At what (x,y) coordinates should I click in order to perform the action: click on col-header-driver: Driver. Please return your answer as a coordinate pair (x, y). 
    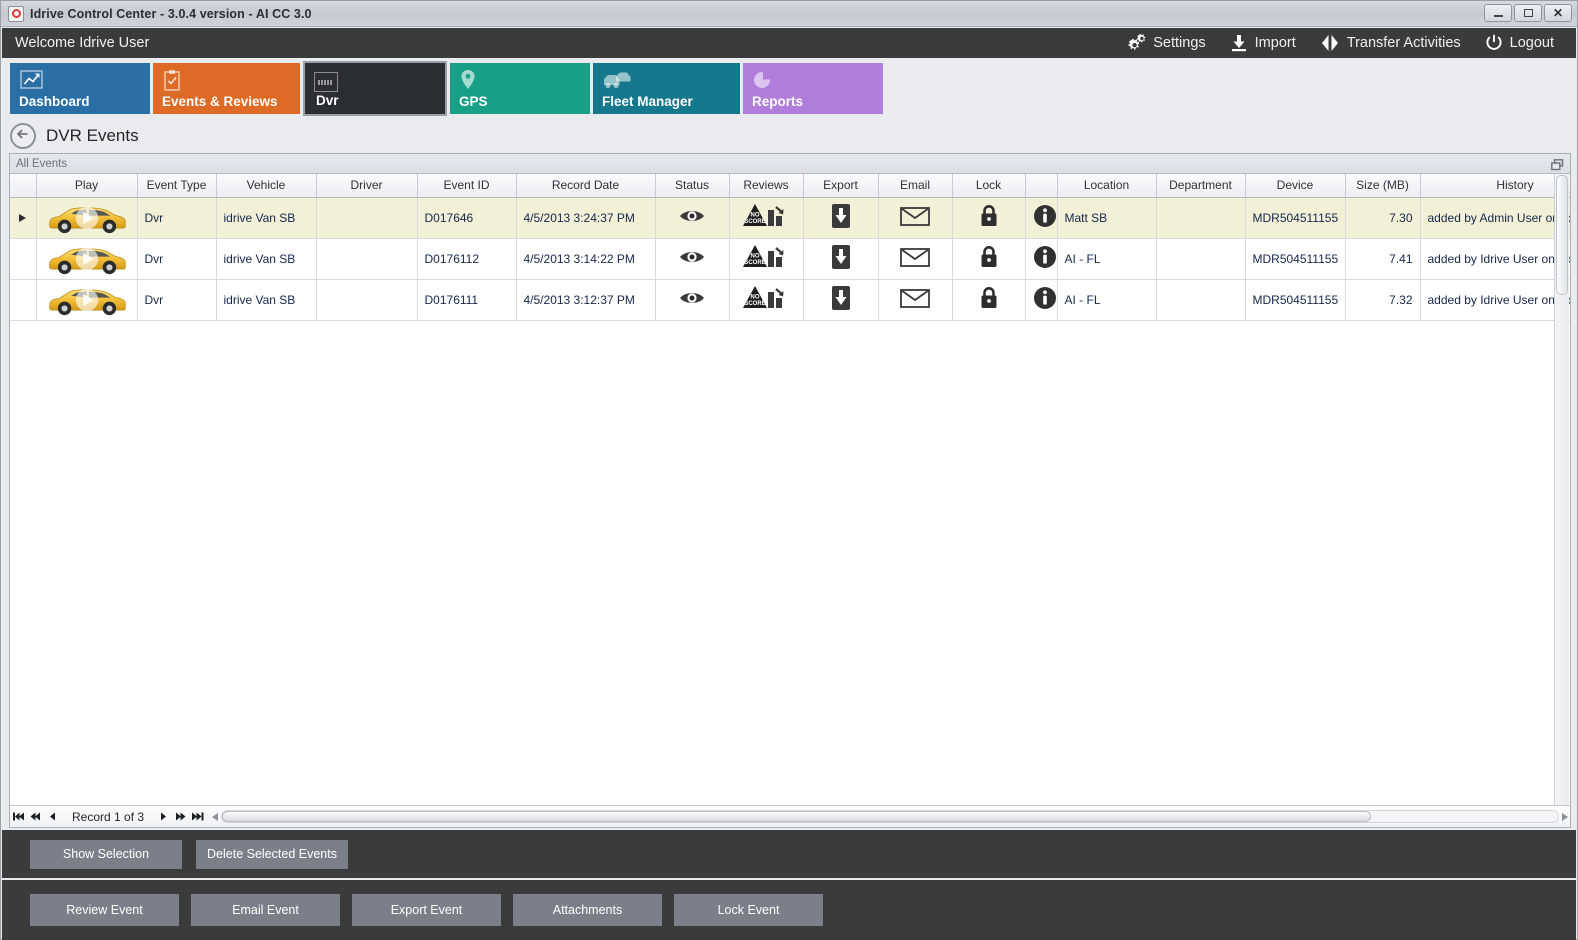
    Looking at the image, I should click on (367, 186).